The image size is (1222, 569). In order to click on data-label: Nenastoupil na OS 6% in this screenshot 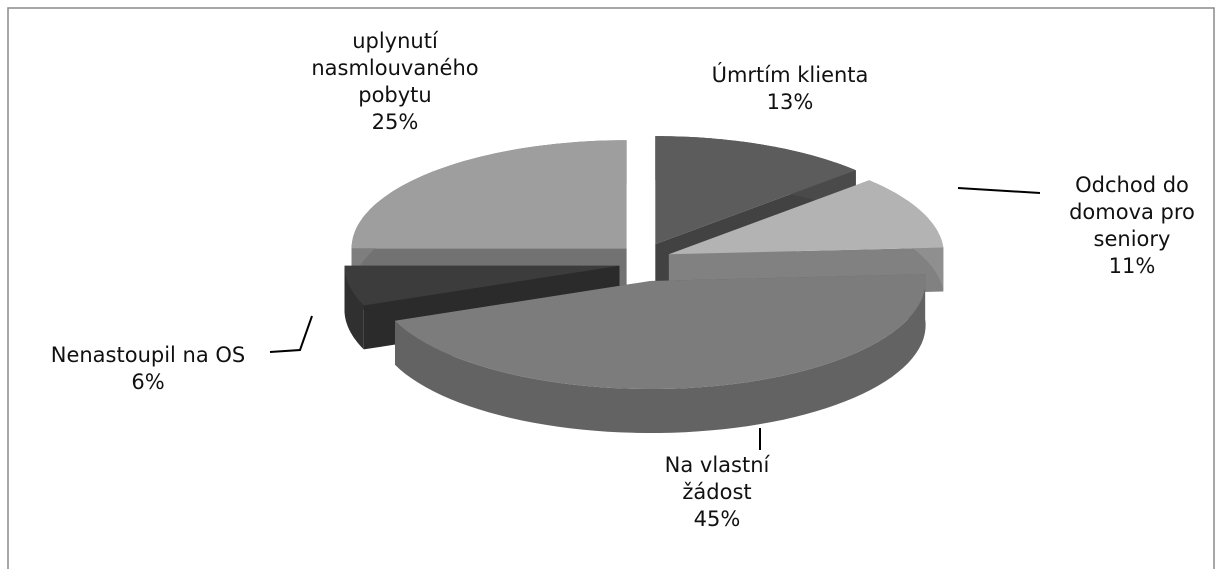, I will do `click(148, 369)`.